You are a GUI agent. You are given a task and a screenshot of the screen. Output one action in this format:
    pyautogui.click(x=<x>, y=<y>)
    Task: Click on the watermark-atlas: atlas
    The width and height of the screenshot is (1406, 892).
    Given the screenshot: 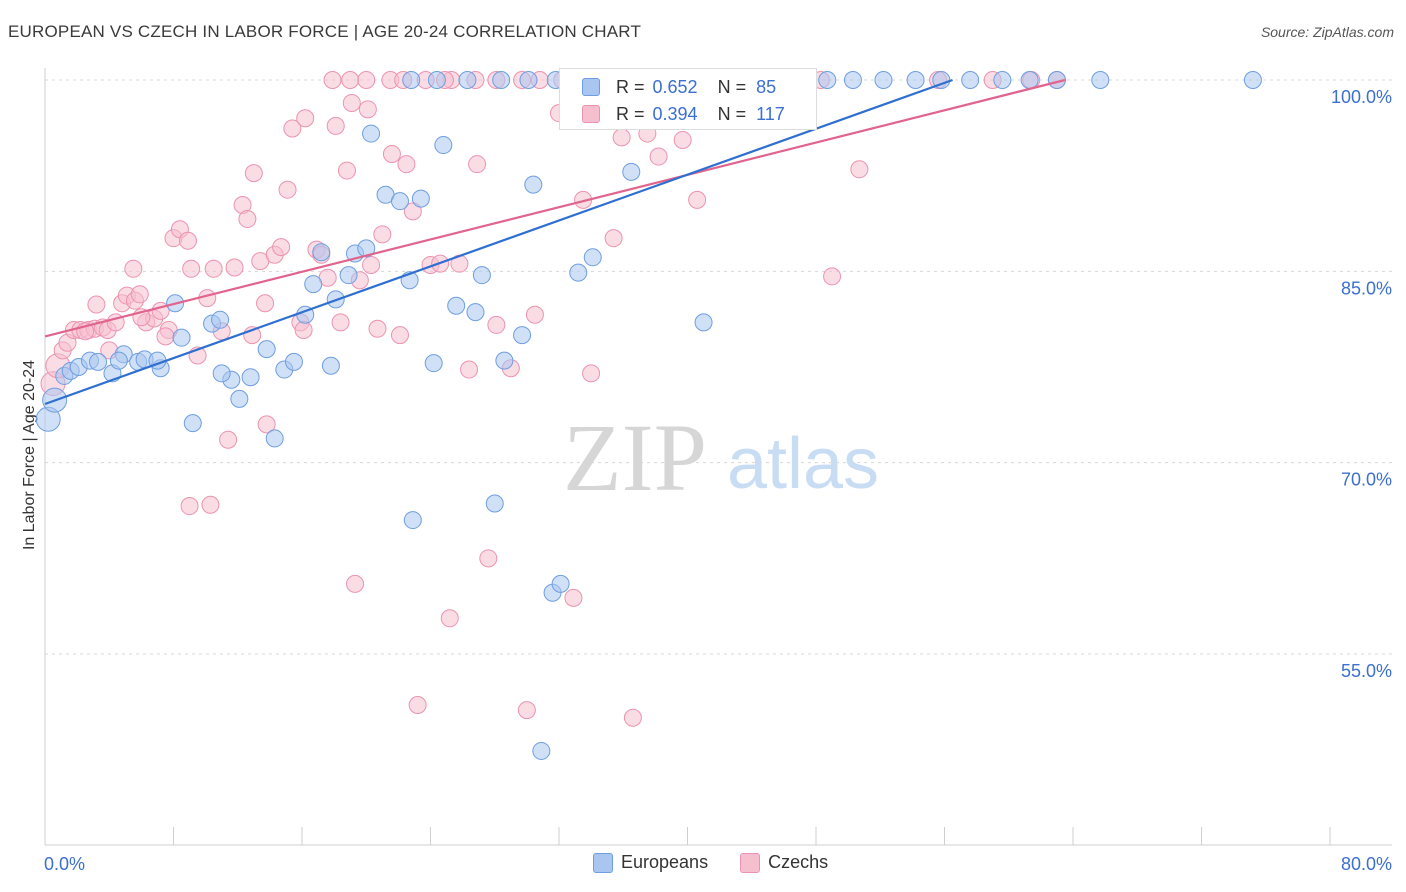 What is the action you would take?
    pyautogui.click(x=803, y=464)
    